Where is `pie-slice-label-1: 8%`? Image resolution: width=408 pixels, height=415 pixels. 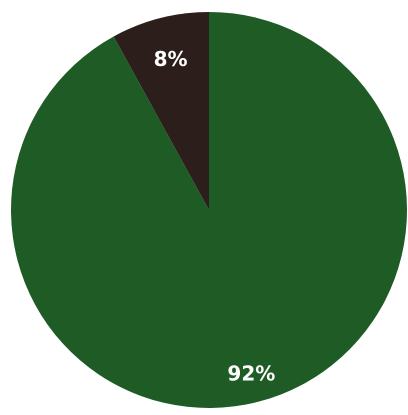
pie-slice-label-1: 8% is located at coordinates (171, 59).